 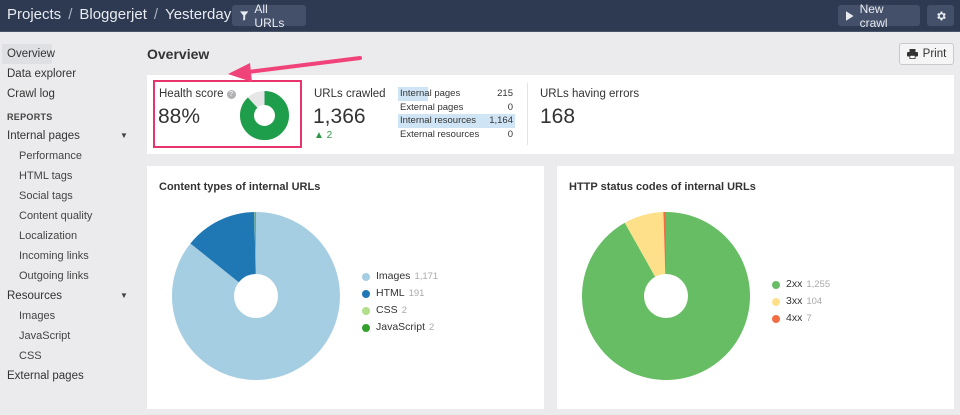 What do you see at coordinates (456, 94) in the screenshot?
I see `breakdown-row: Internal pages 215` at bounding box center [456, 94].